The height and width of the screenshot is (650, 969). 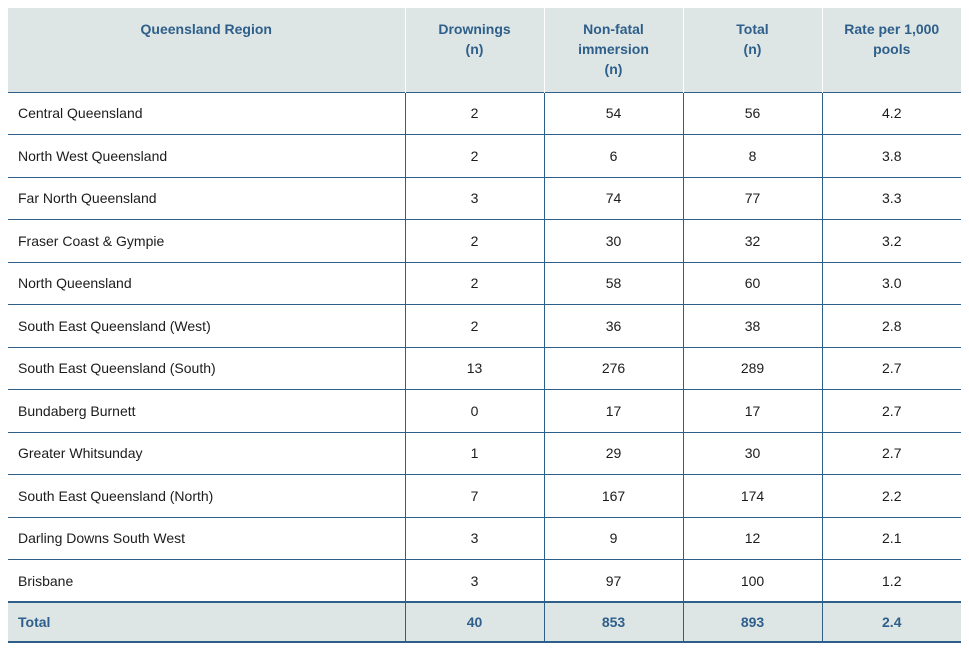 What do you see at coordinates (891, 495) in the screenshot?
I see `cell-rate: 2.2` at bounding box center [891, 495].